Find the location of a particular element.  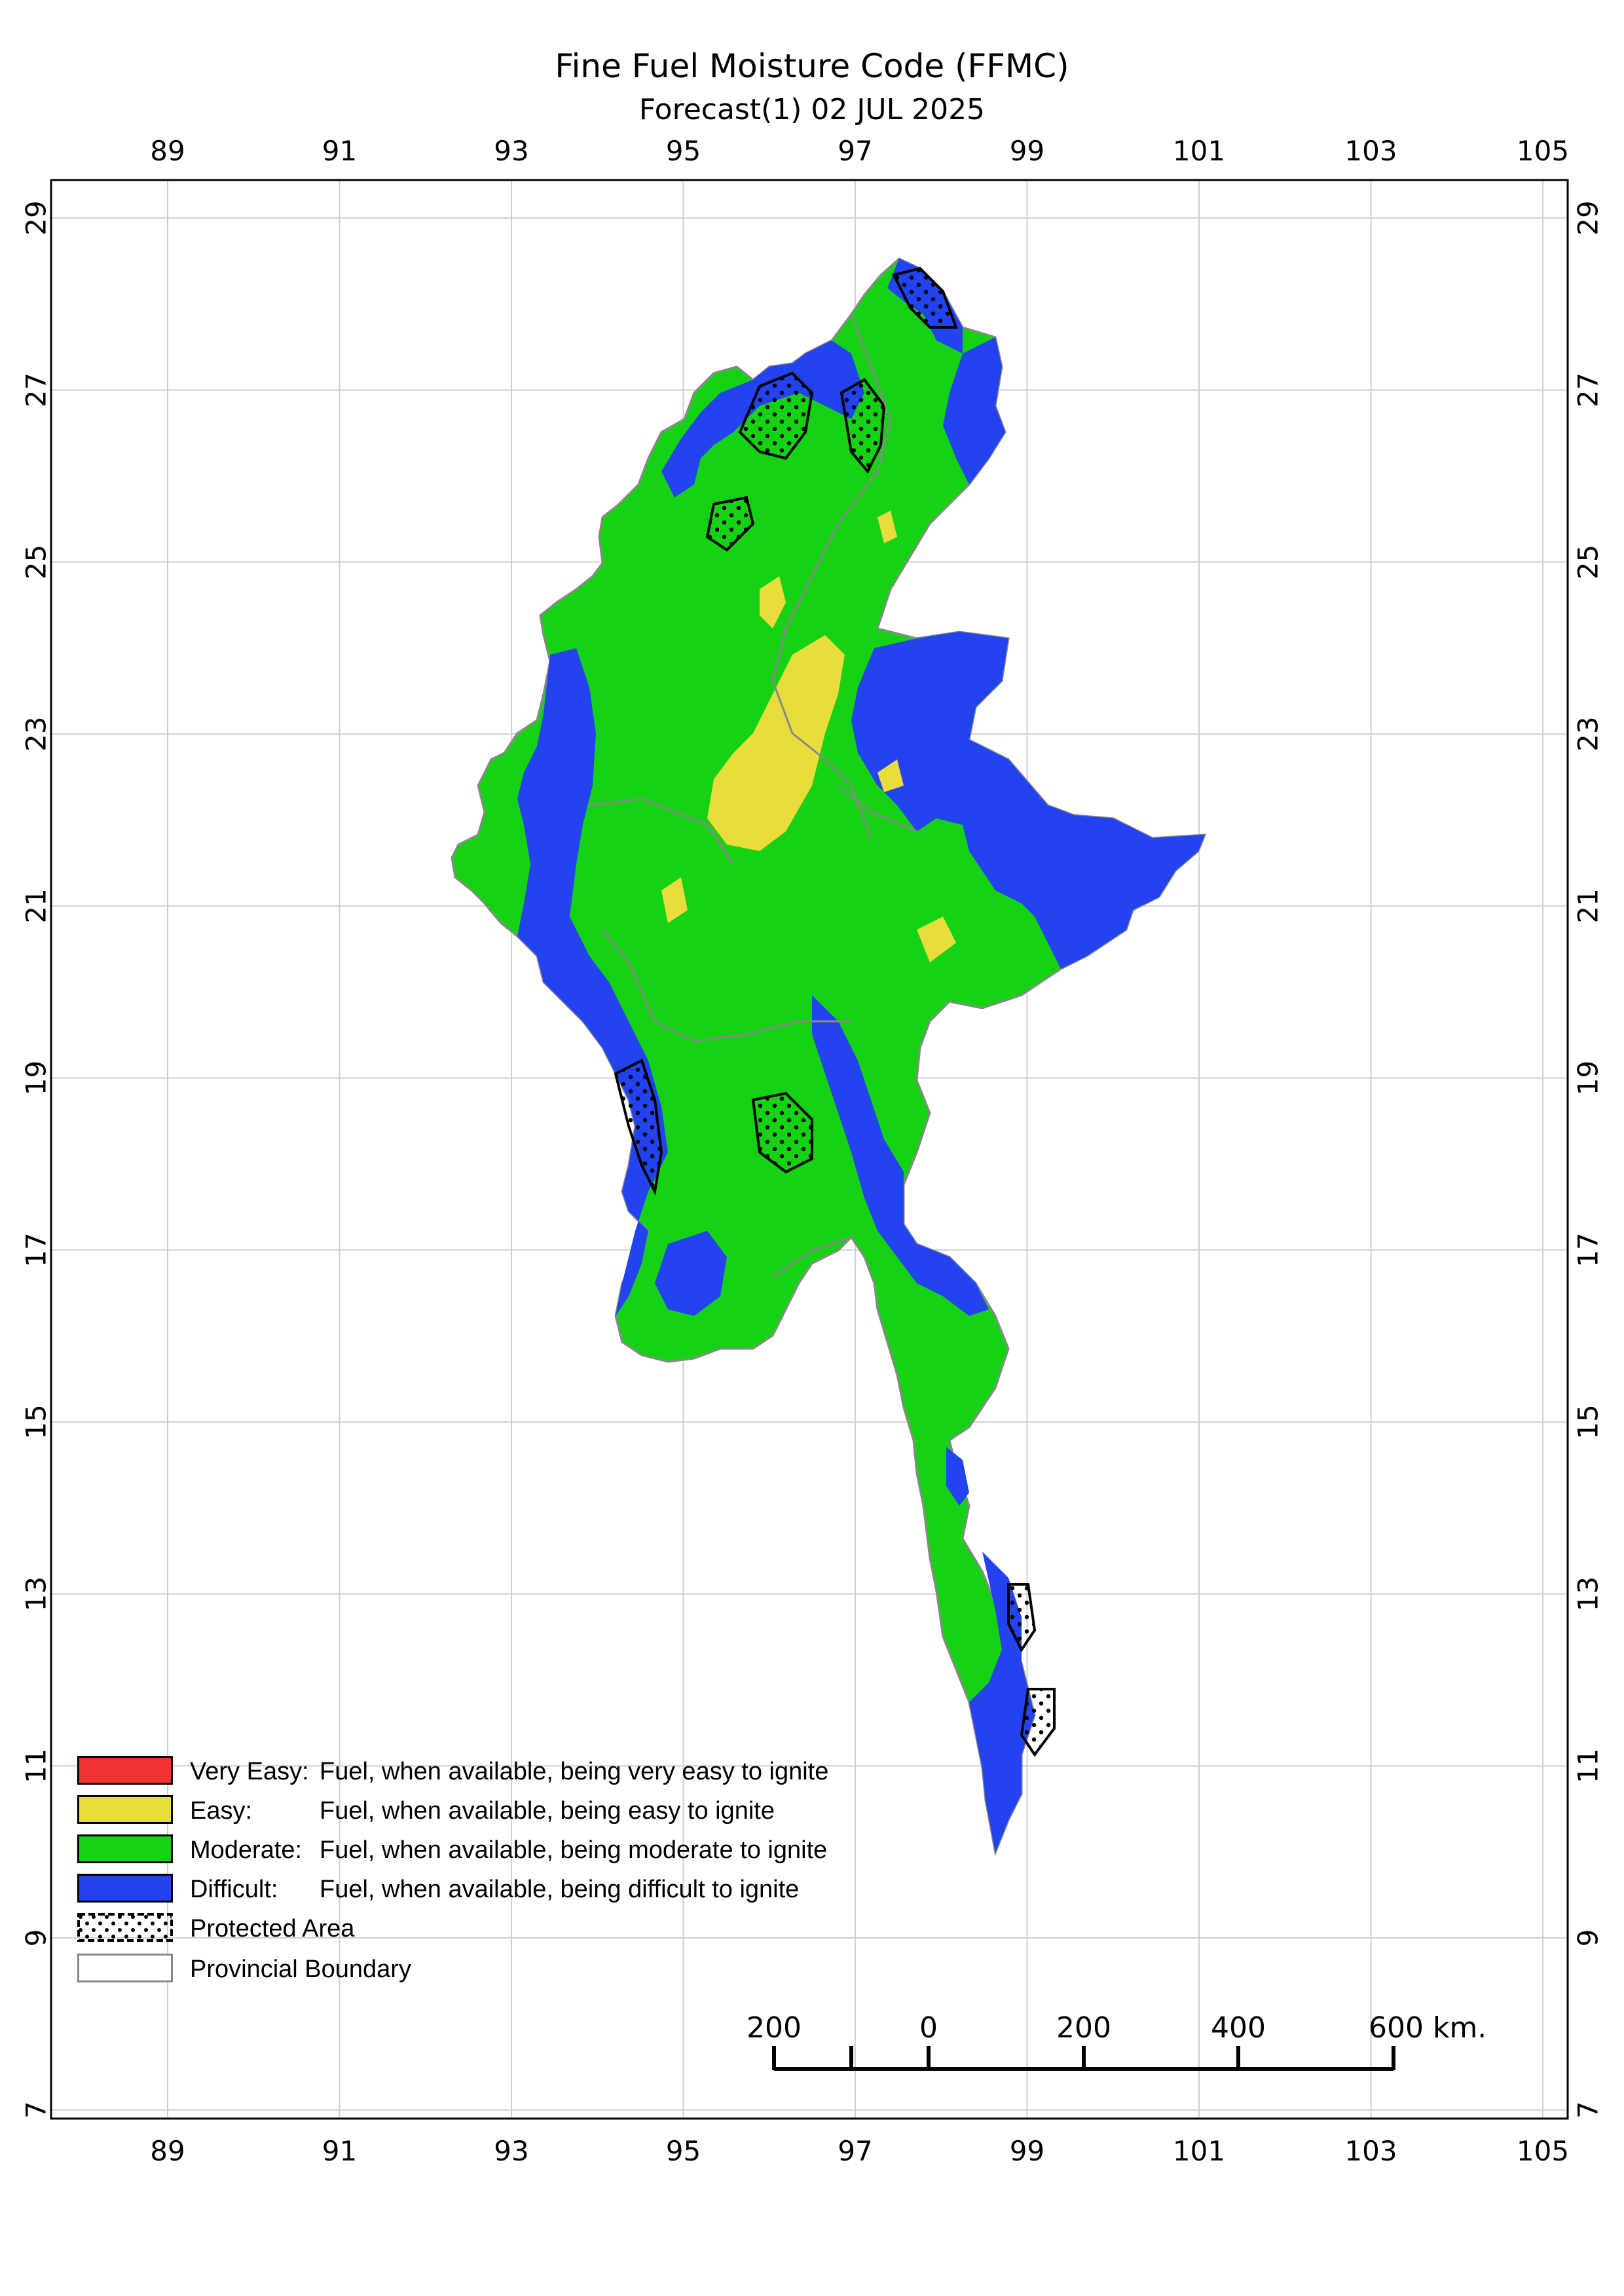

lat-tick-left: 21 is located at coordinates (36, 905).